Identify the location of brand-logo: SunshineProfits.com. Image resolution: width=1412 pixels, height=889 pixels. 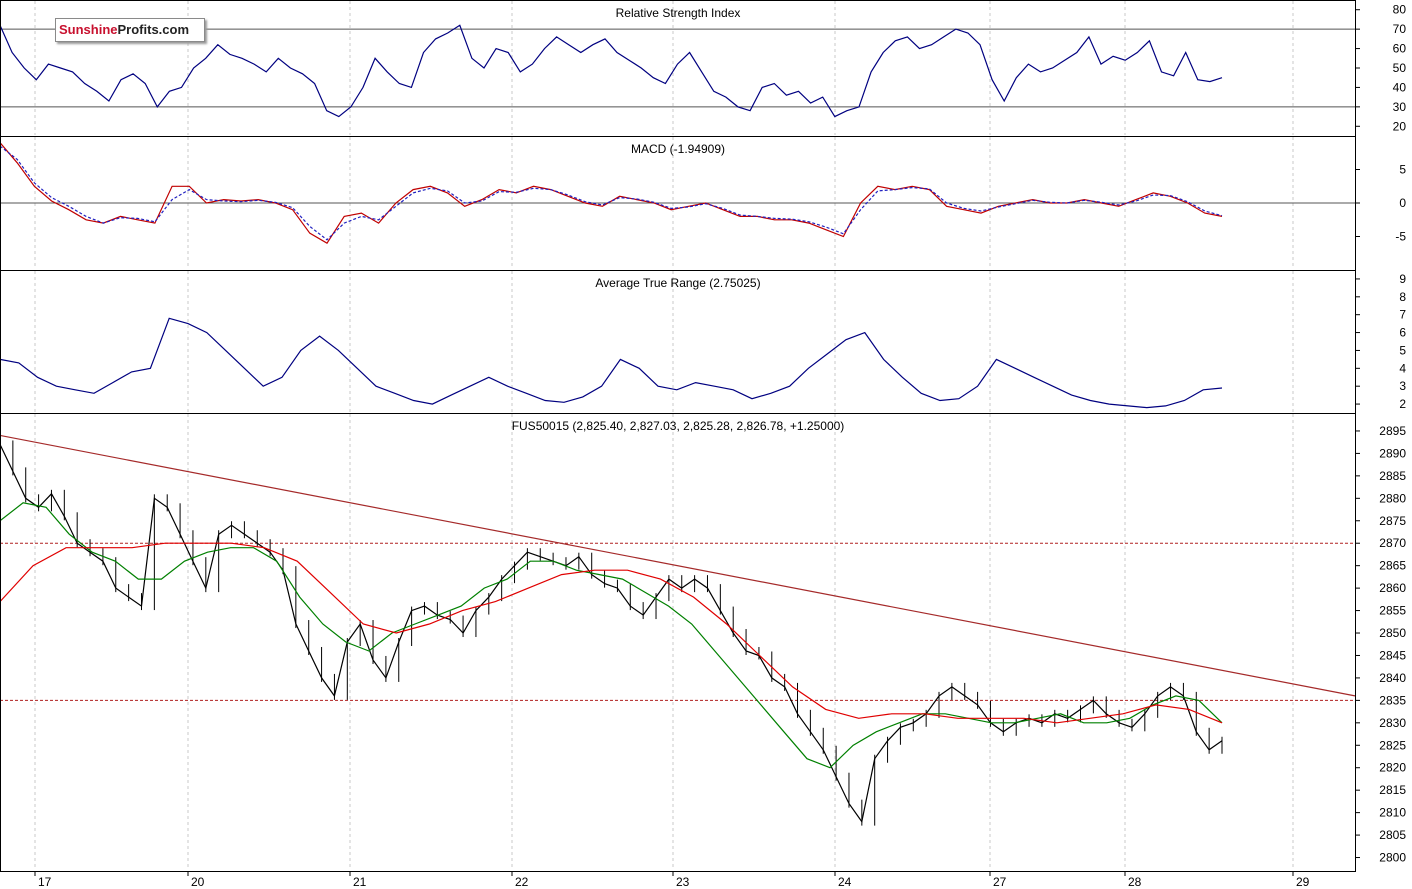
(130, 30).